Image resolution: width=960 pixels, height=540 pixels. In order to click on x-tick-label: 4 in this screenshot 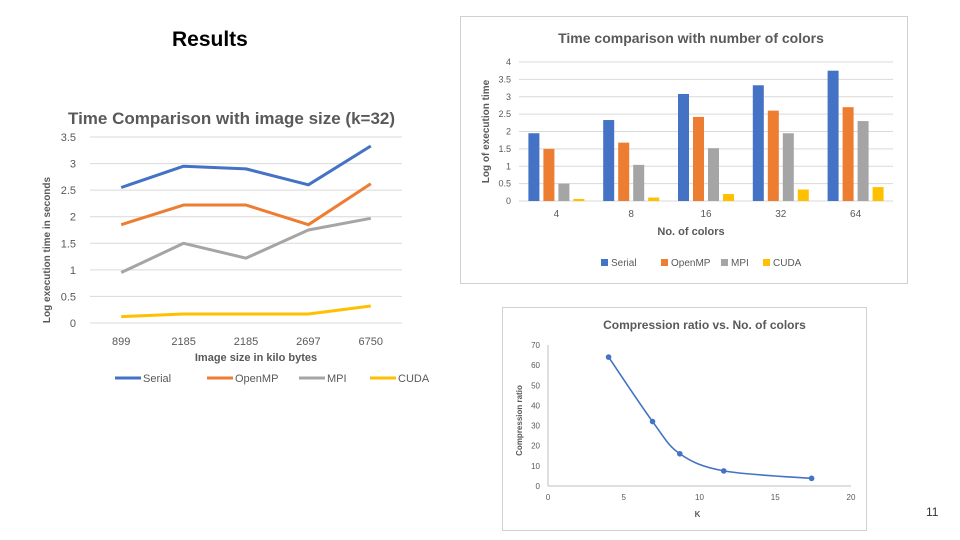, I will do `click(557, 214)`.